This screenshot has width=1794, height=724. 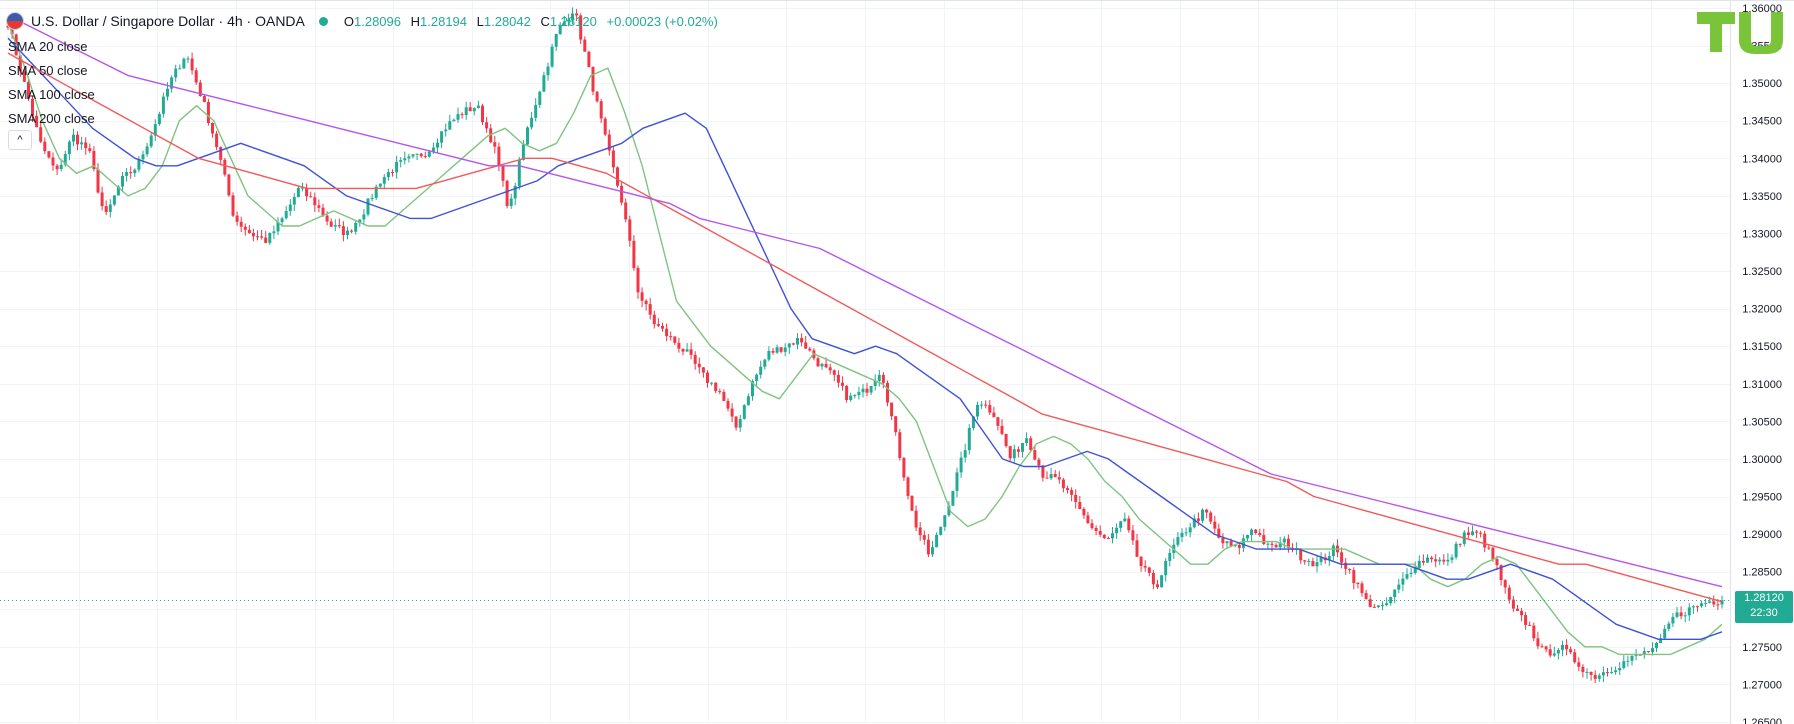 I want to click on price-tick-label: 1.33500, so click(x=1762, y=197).